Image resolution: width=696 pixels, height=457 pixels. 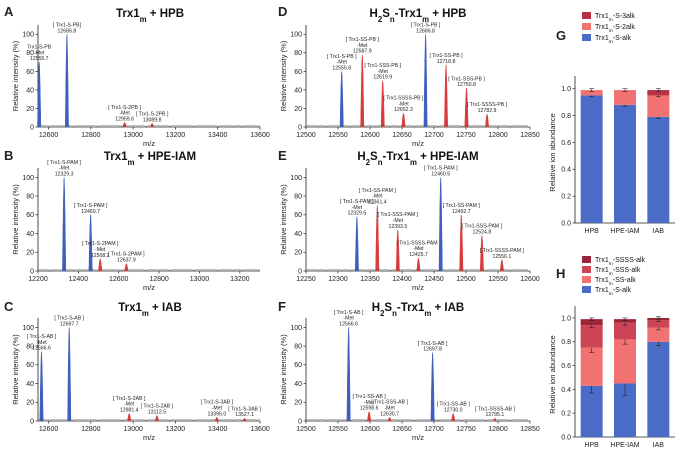 I want to click on x-tick-label: 12550, so click(x=498, y=279).